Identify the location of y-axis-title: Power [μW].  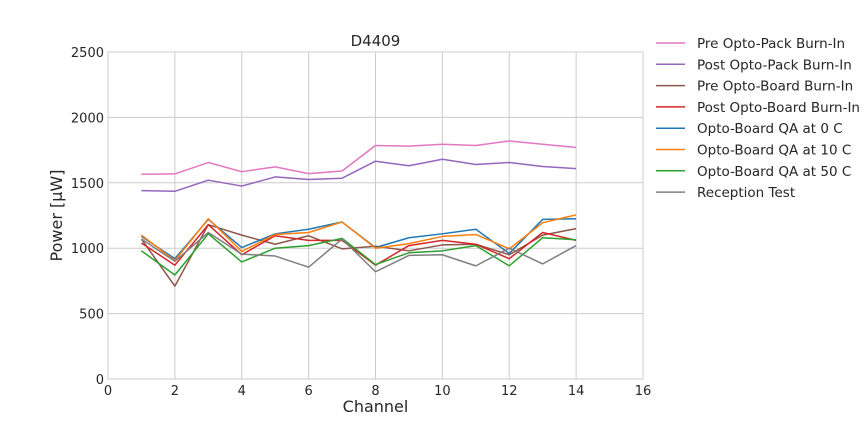
(56, 216).